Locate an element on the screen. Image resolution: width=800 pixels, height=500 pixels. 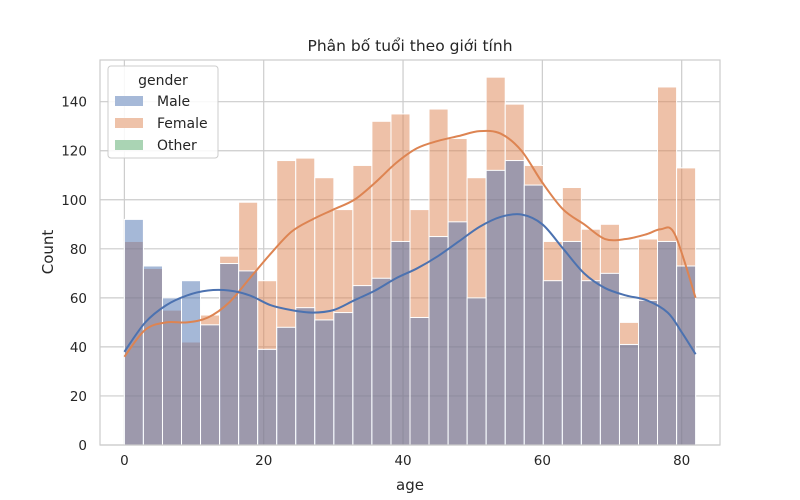
x-axis-label: age is located at coordinates (410, 485).